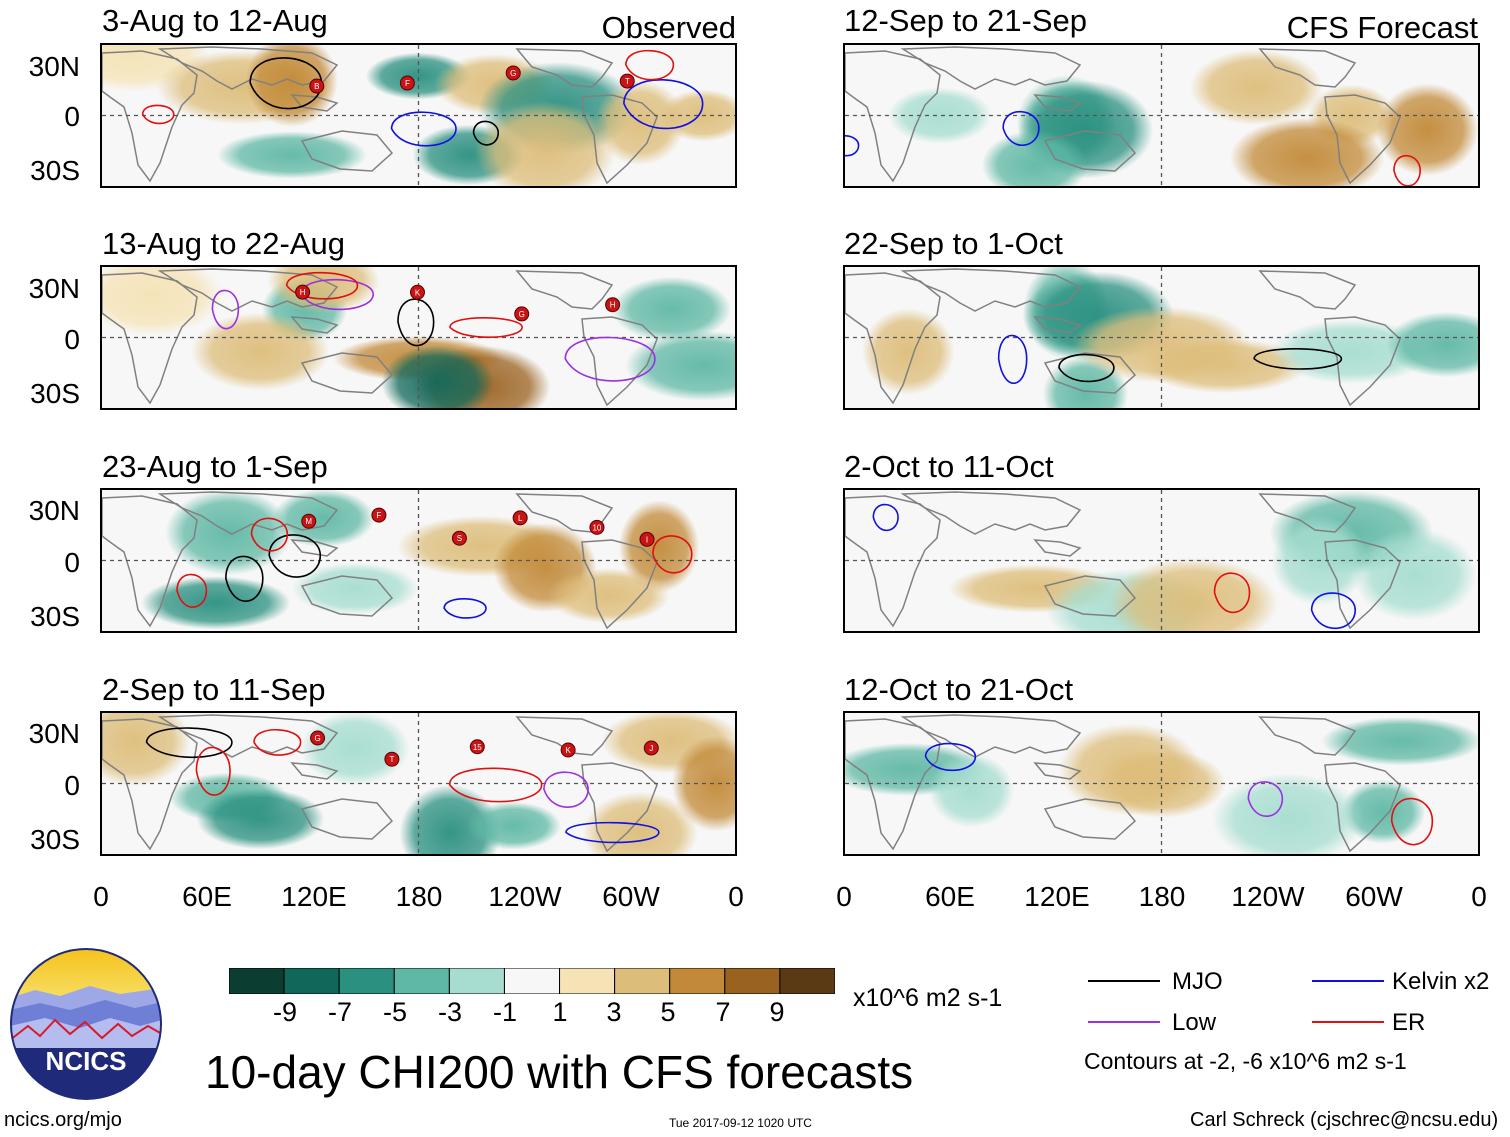 Image resolution: width=1510 pixels, height=1137 pixels. I want to click on colorbar-tick: -7, so click(339, 1012).